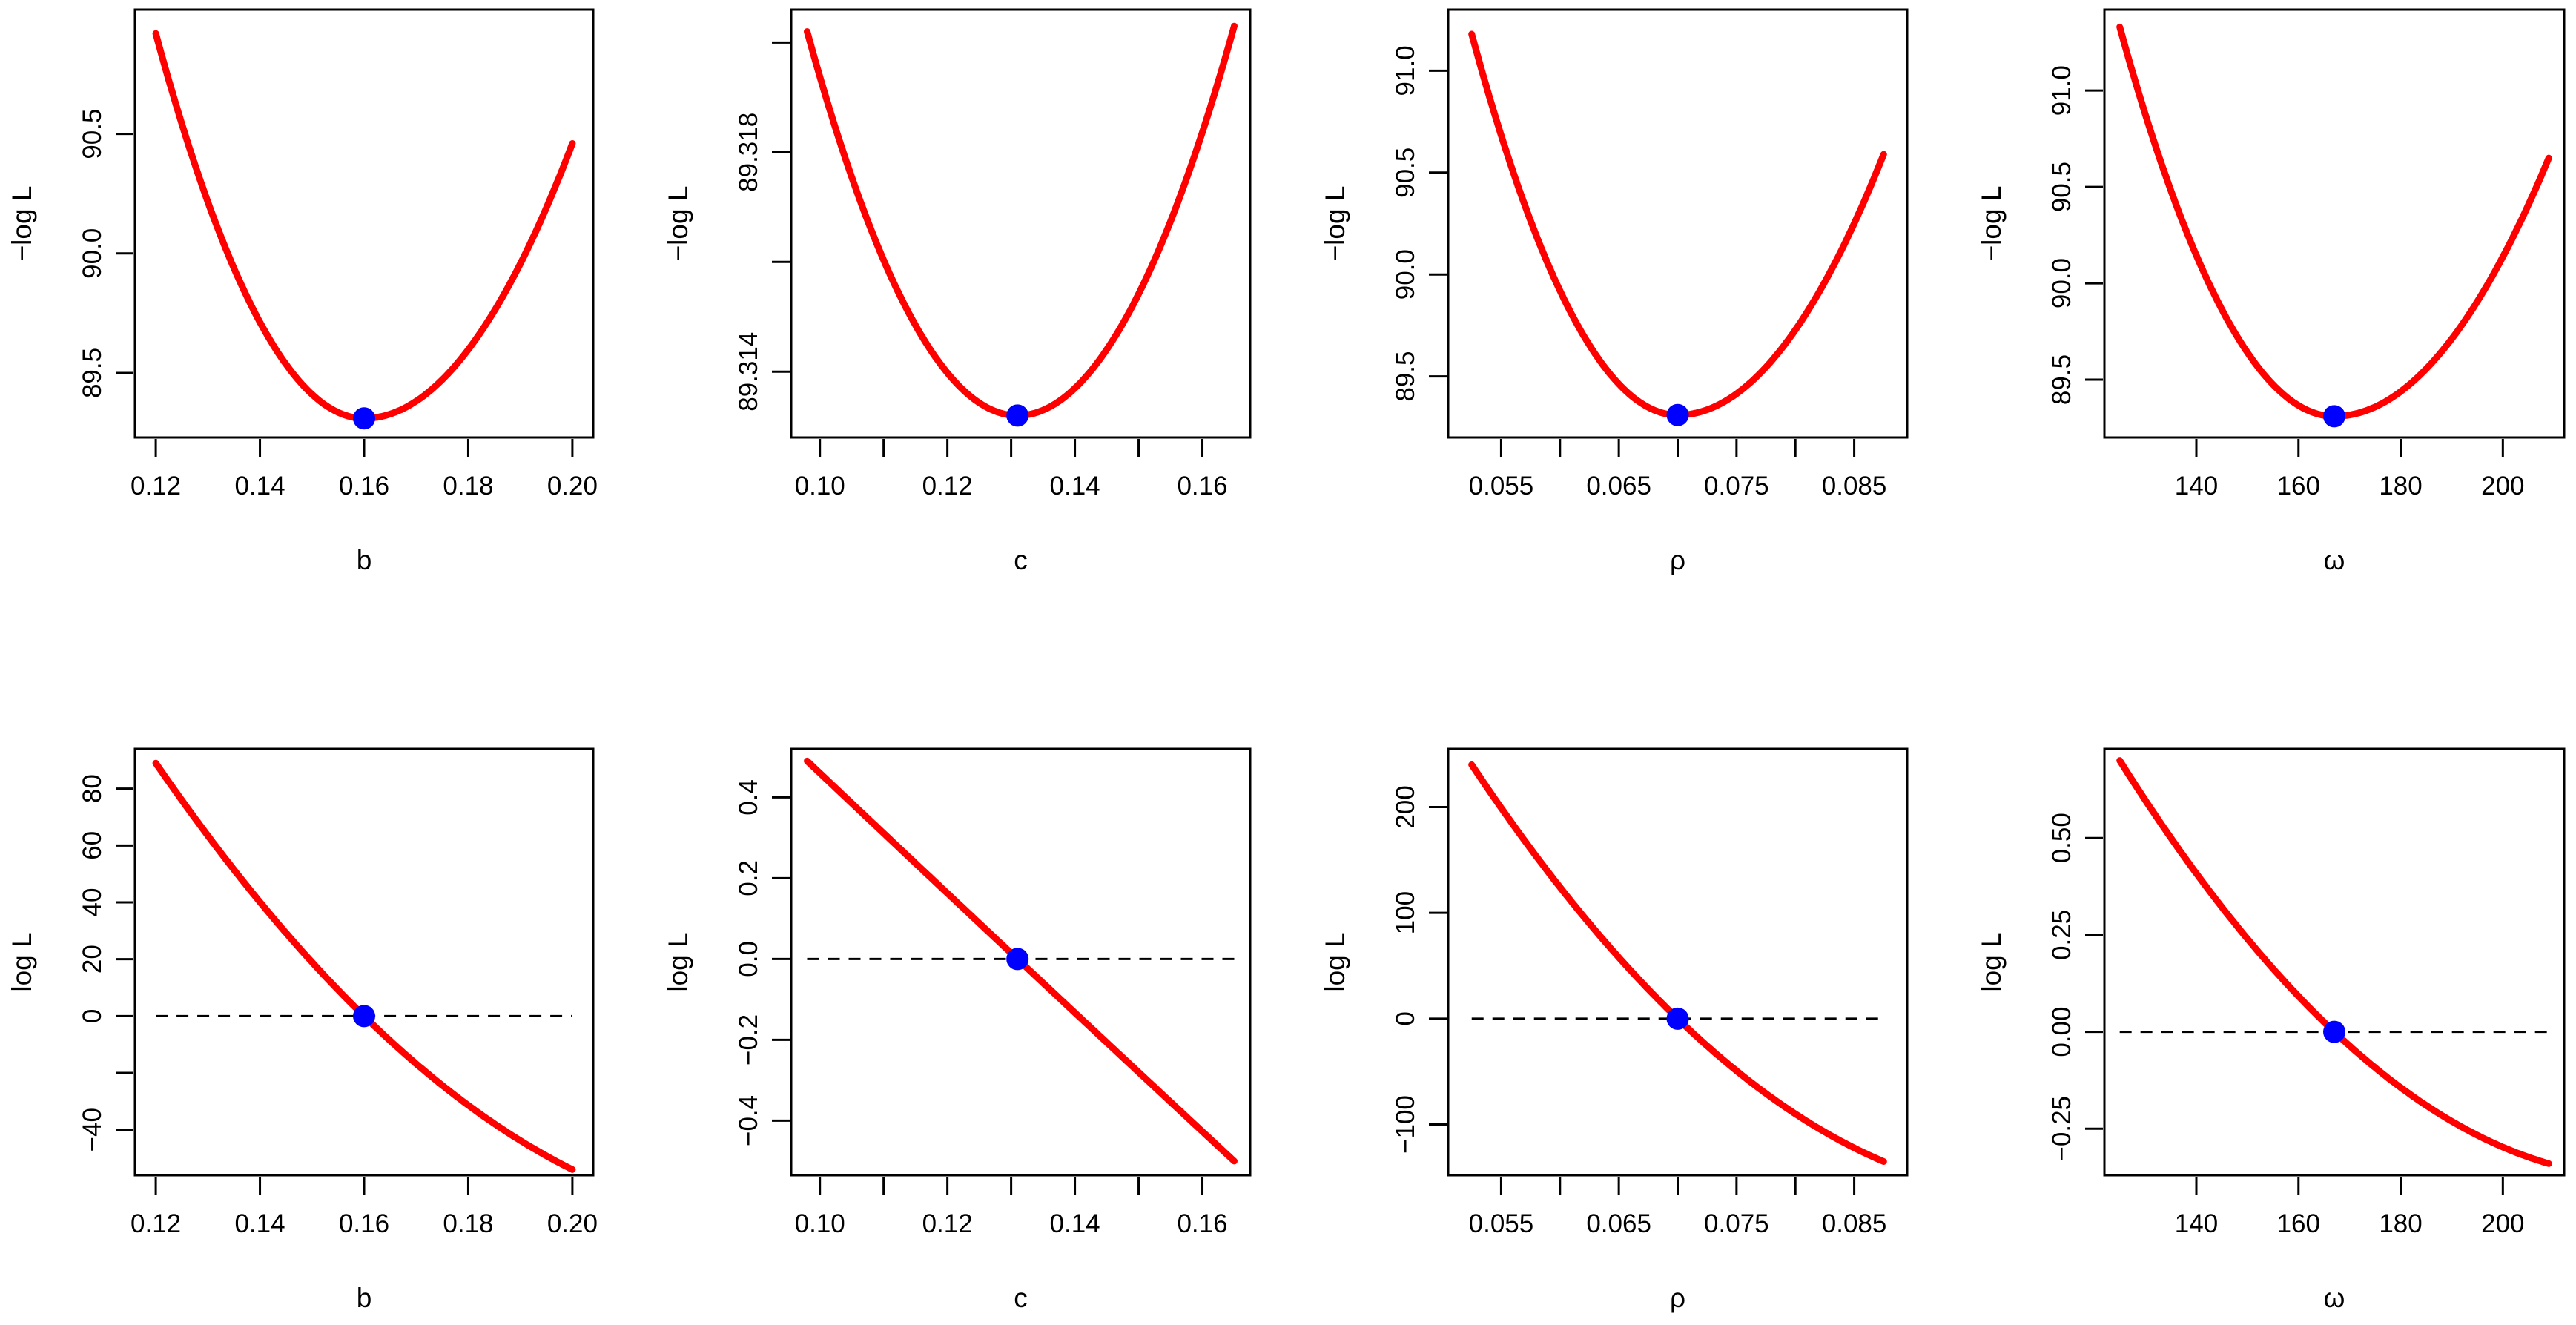  What do you see at coordinates (1736, 1224) in the screenshot?
I see `x-tick-label: 0.075` at bounding box center [1736, 1224].